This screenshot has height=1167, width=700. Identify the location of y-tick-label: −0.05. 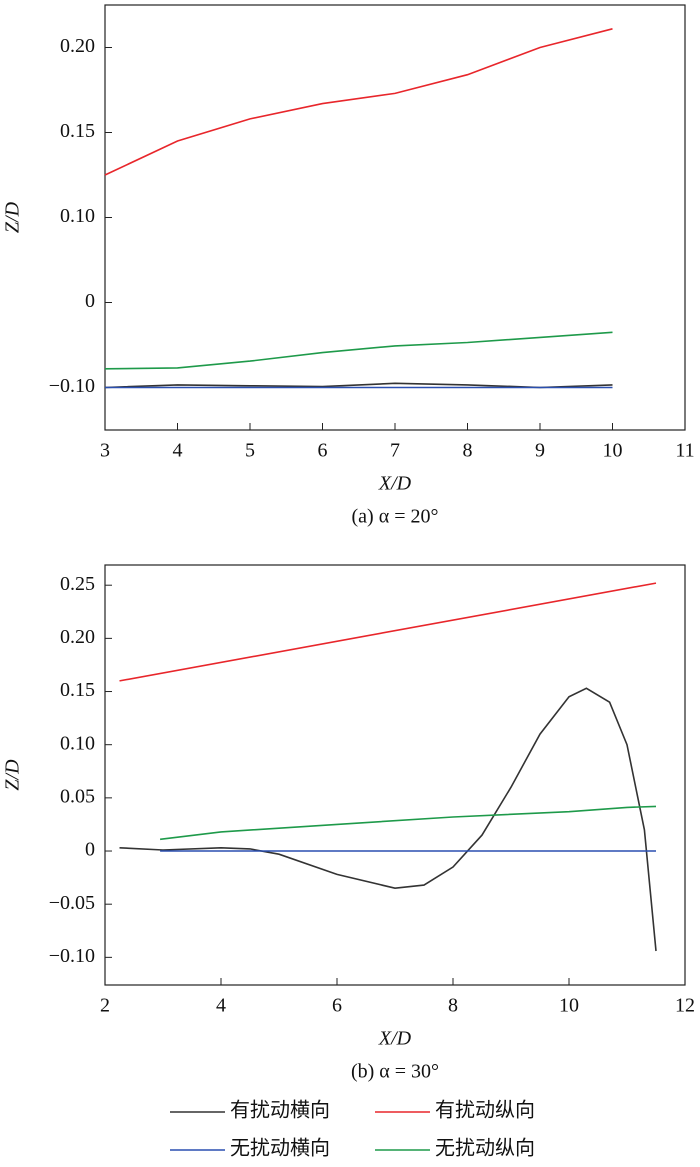
(72, 903).